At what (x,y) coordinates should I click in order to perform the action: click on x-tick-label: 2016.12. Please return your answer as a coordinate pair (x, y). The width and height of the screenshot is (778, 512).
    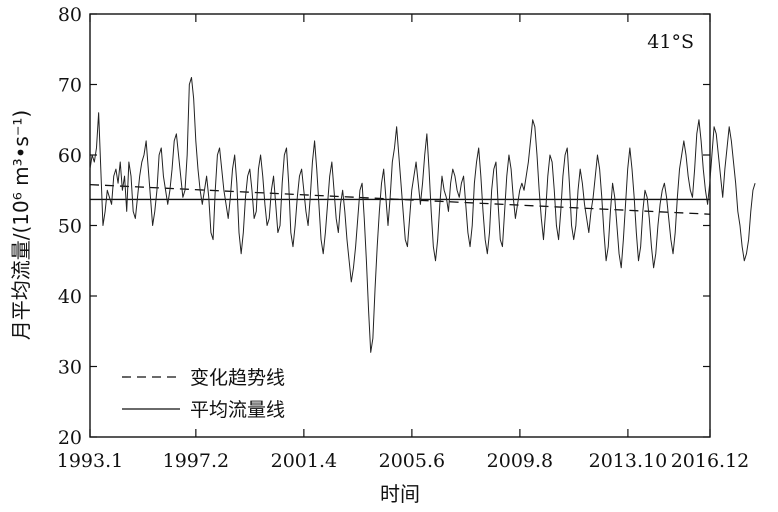
    Looking at the image, I should click on (710, 461).